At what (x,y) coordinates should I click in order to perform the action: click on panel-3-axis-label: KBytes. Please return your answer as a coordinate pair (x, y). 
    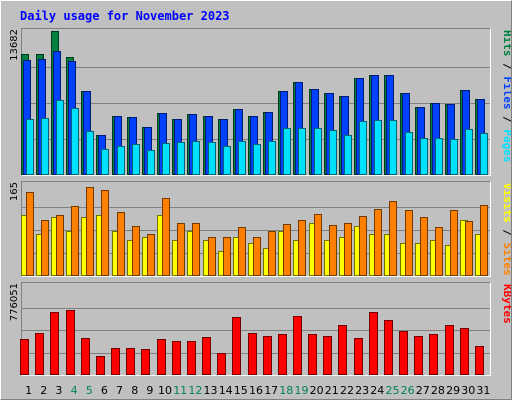
    Looking at the image, I should click on (506, 304).